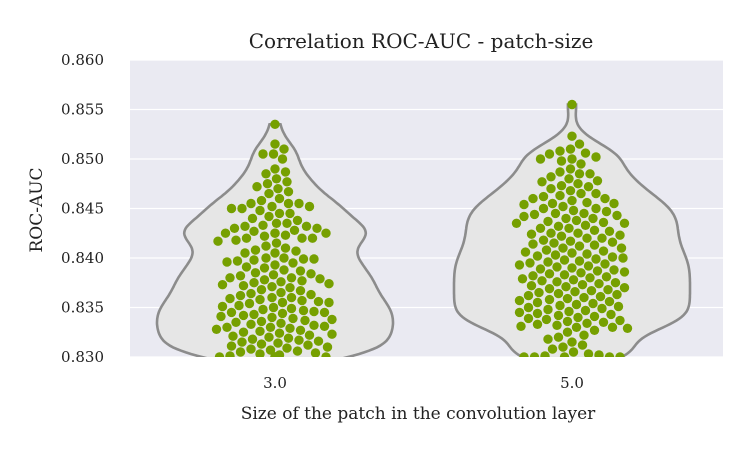  I want to click on y-tick-label: 0.845, so click(82, 209).